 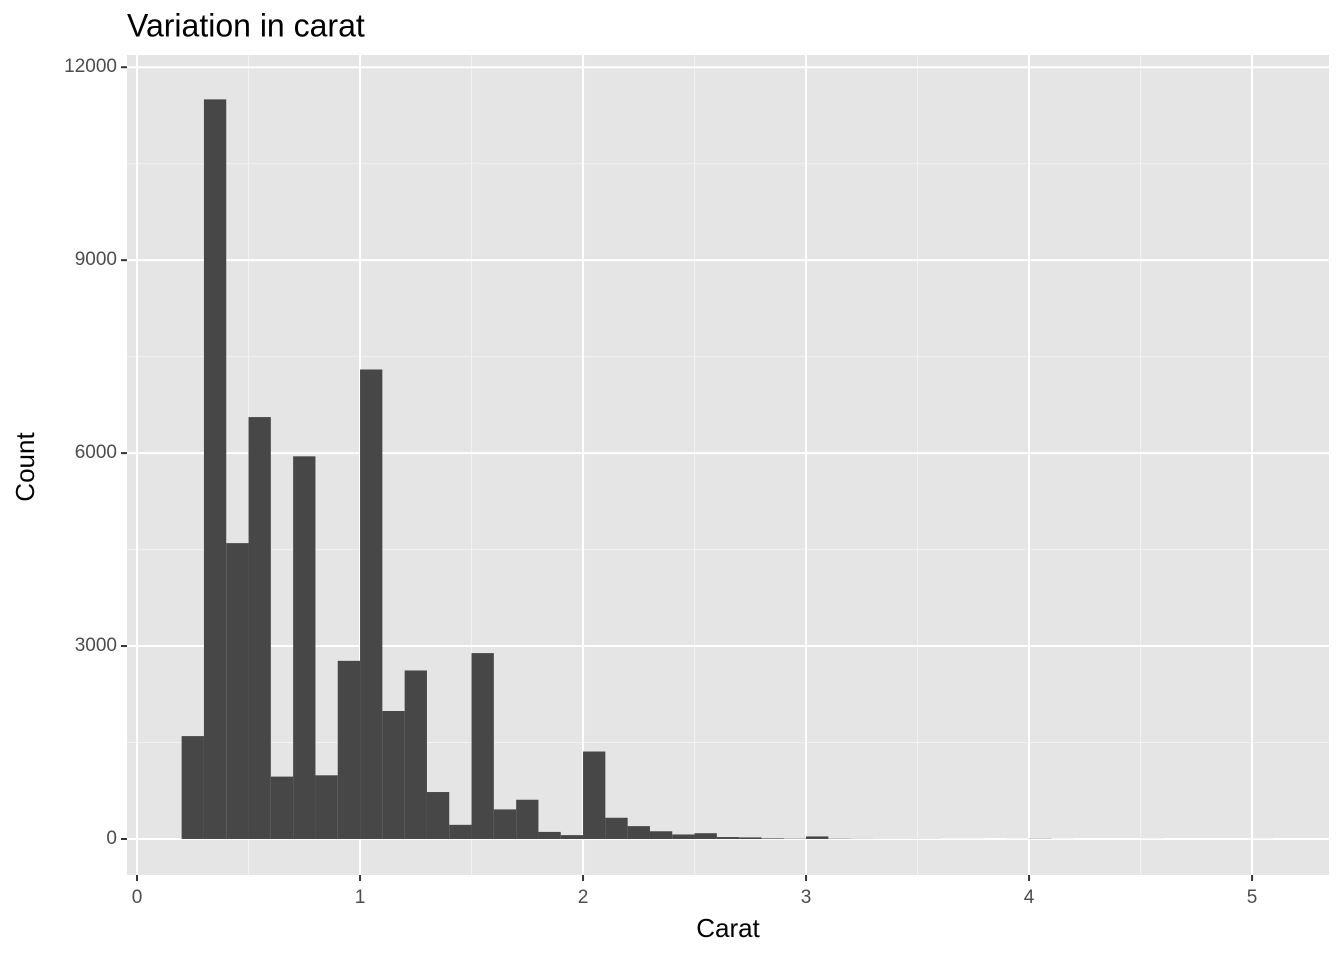 What do you see at coordinates (96, 452) in the screenshot?
I see `y-tick-label: 6000` at bounding box center [96, 452].